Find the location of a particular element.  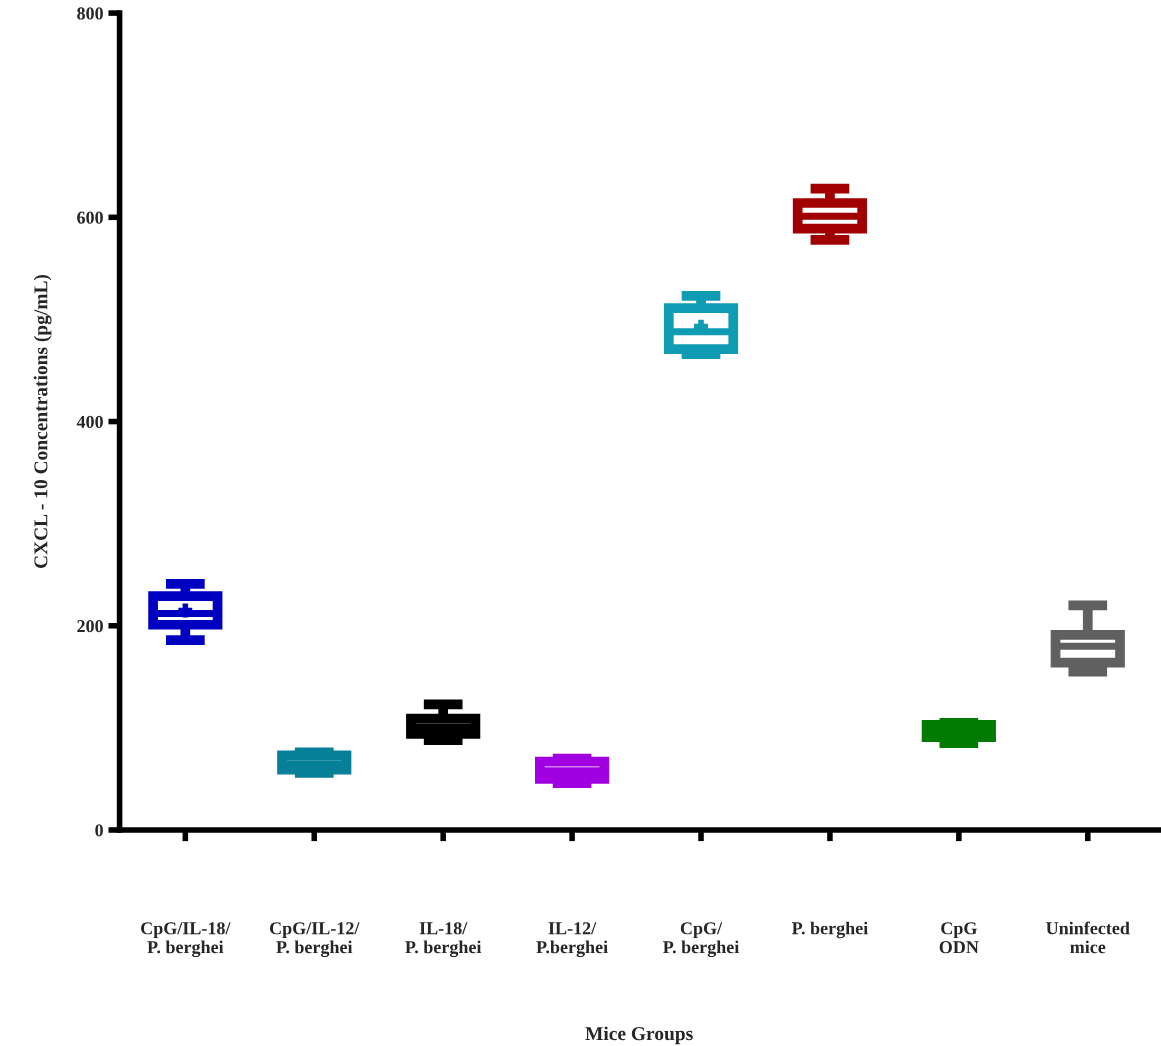

y-tick-label: 400 is located at coordinates (89, 421).